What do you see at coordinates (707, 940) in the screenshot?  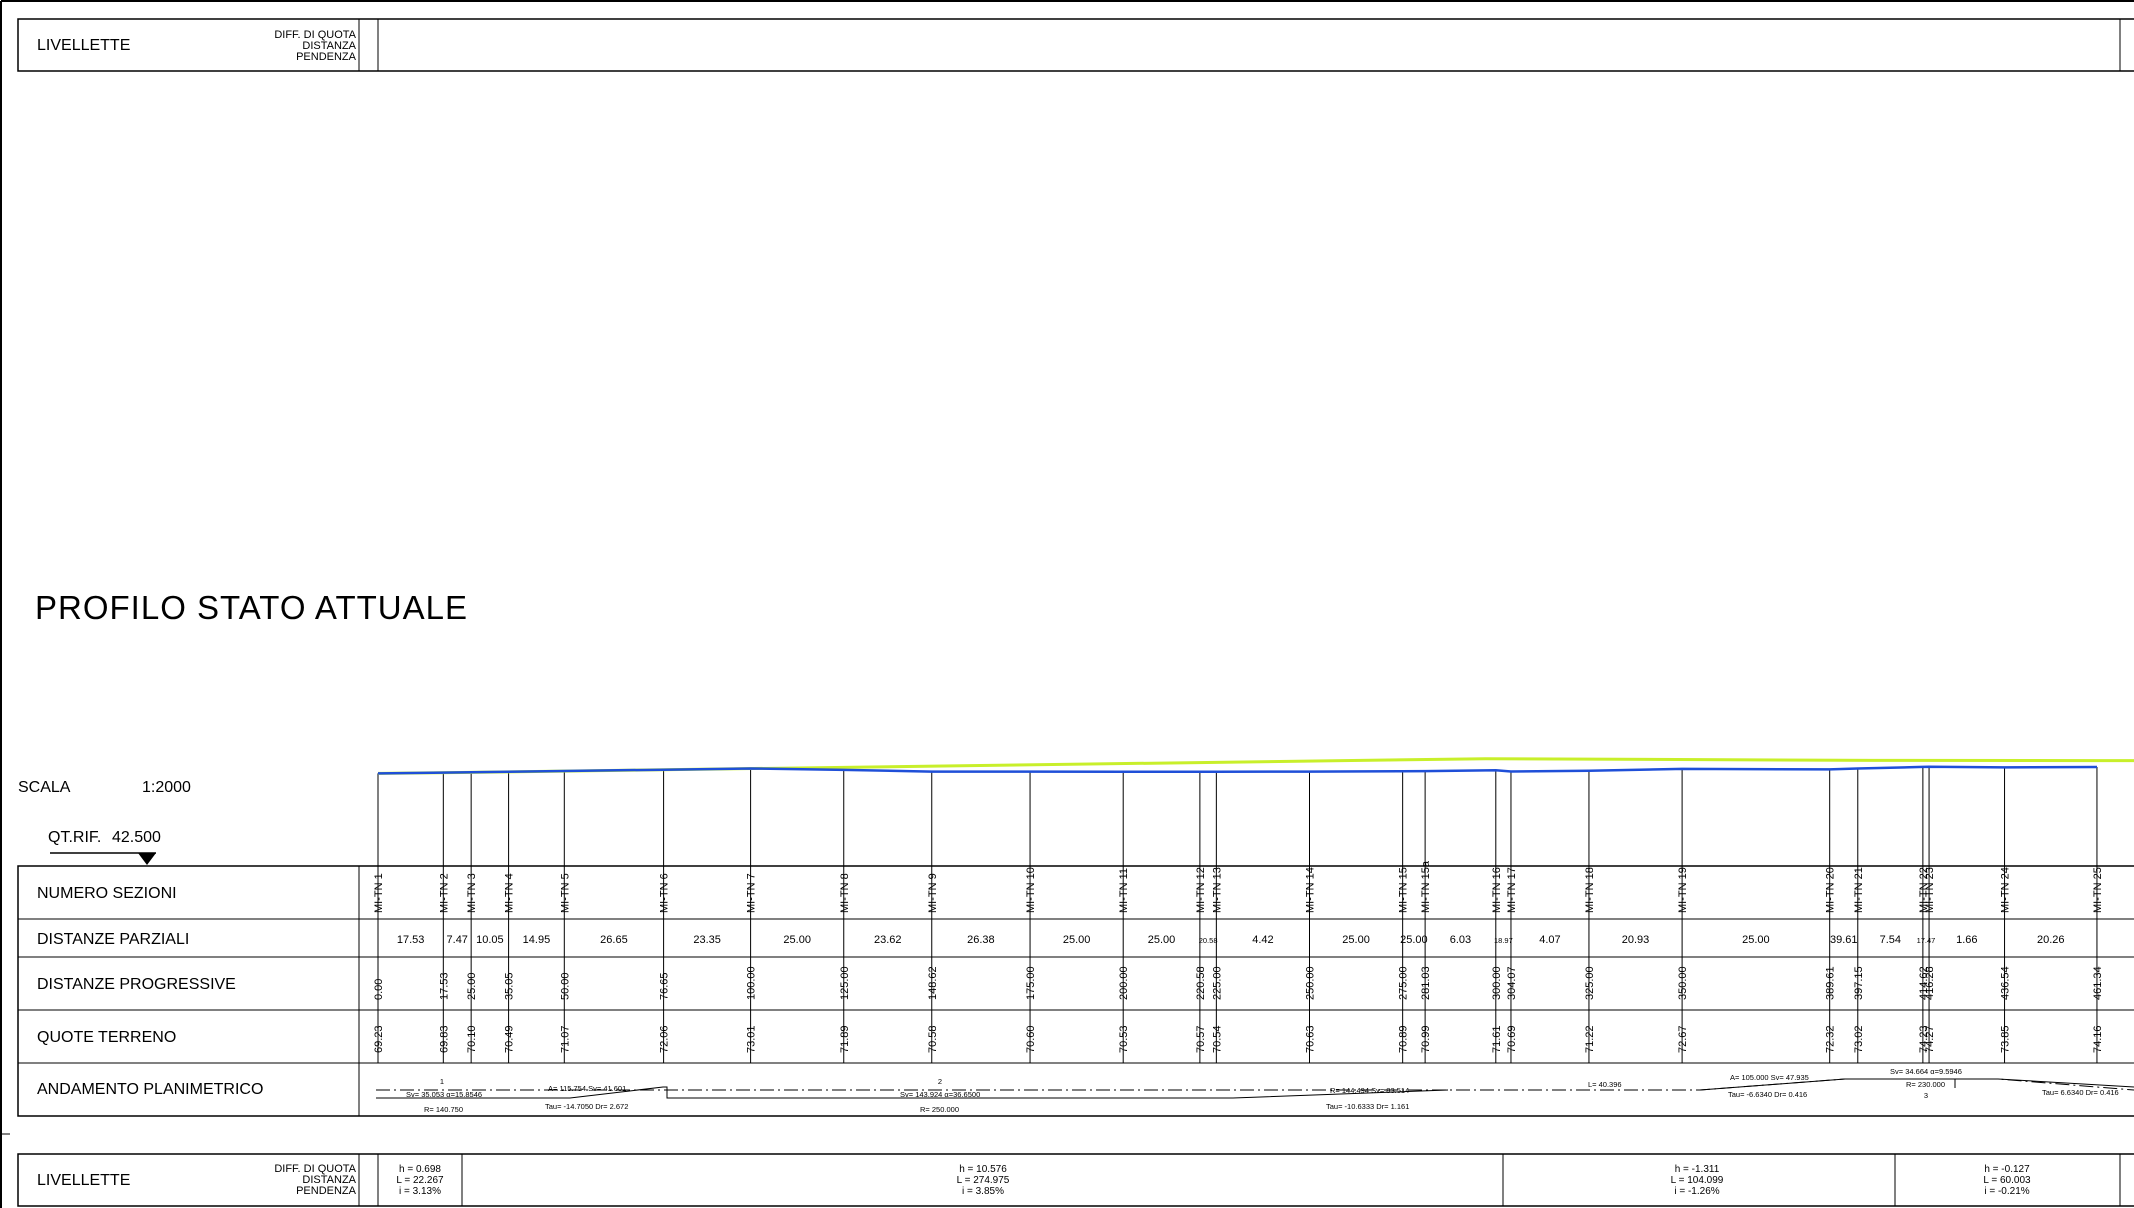 I see `partial-distance: 23.35` at bounding box center [707, 940].